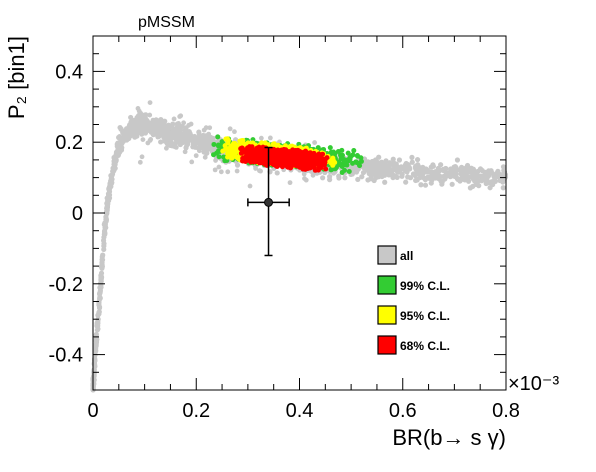  What do you see at coordinates (506, 411) in the screenshot?
I see `x-tick-label: 0.8` at bounding box center [506, 411].